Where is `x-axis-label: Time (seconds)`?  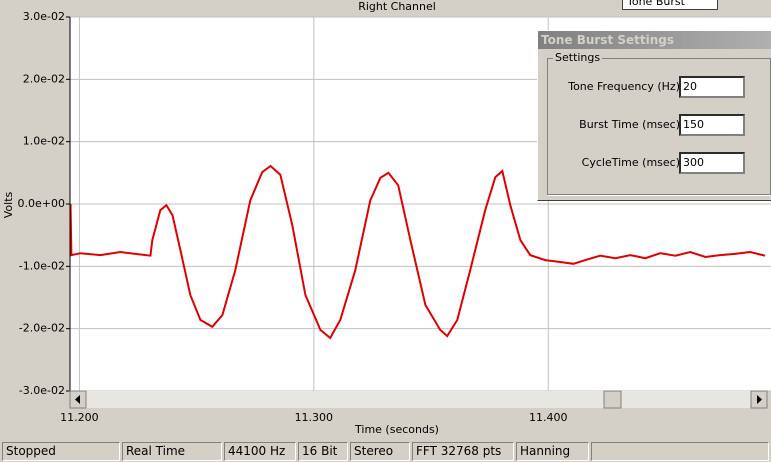
x-axis-label: Time (seconds) is located at coordinates (396, 429).